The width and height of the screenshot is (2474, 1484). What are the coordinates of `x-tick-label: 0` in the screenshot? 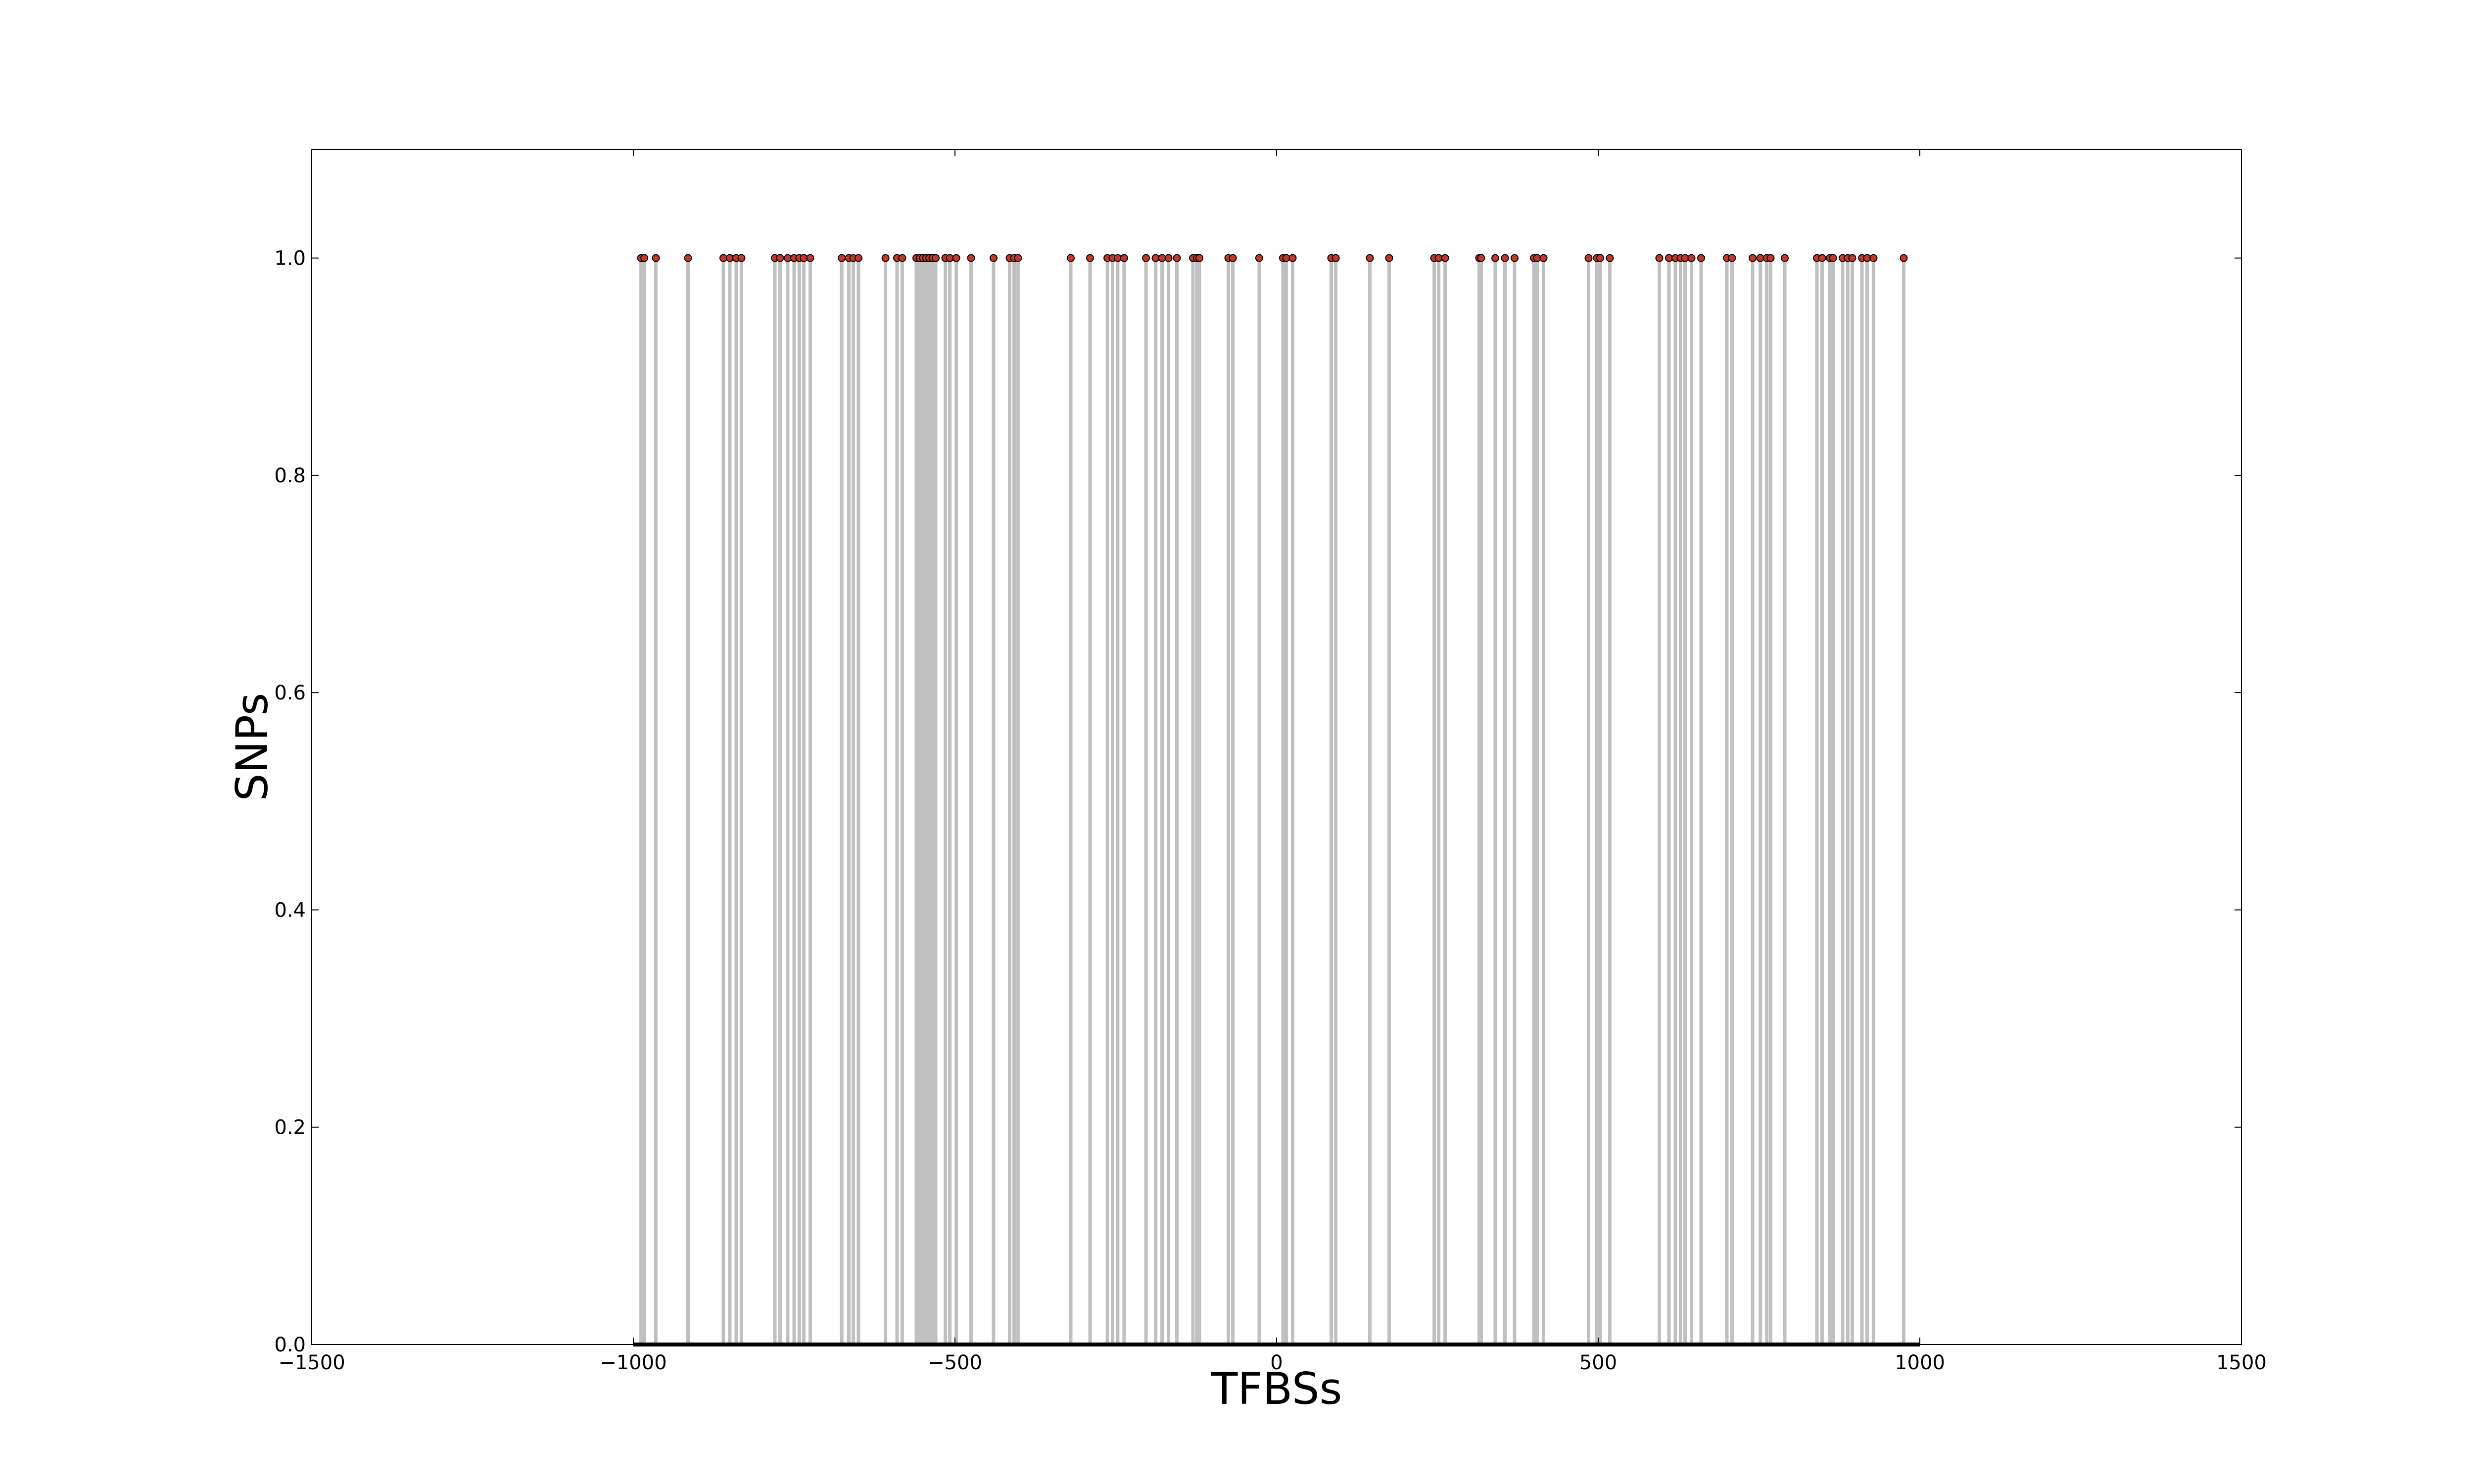 It's located at (1276, 1362).